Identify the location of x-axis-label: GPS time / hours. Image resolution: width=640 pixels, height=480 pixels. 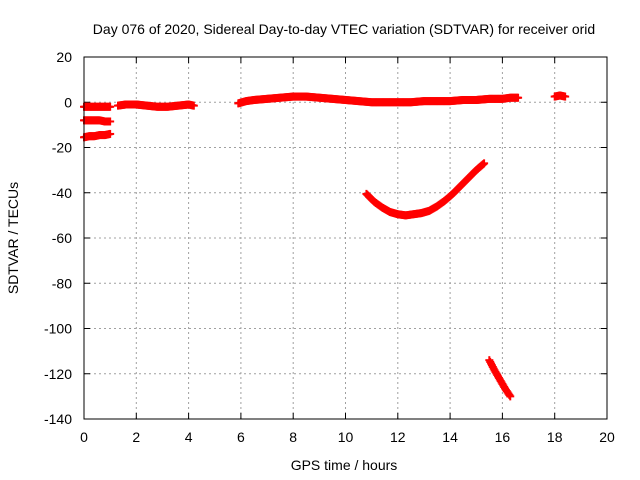
(344, 465).